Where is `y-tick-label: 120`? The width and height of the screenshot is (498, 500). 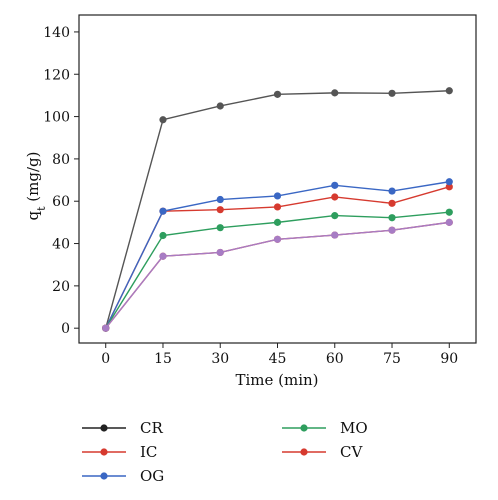
y-tick-label: 120 is located at coordinates (56, 75).